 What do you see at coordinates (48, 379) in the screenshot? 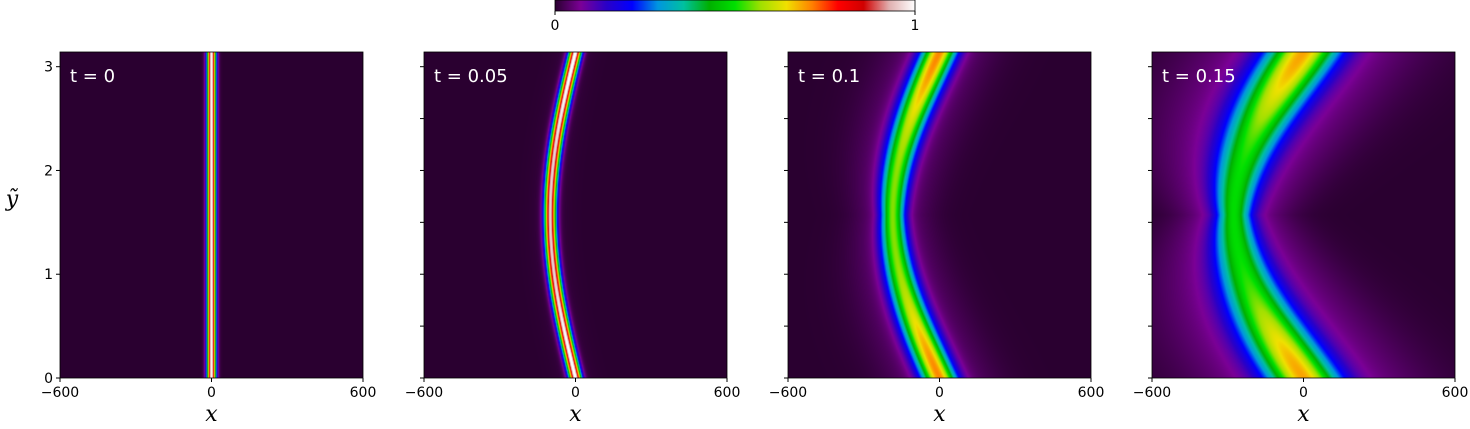
I see `y-tick-label: 0` at bounding box center [48, 379].